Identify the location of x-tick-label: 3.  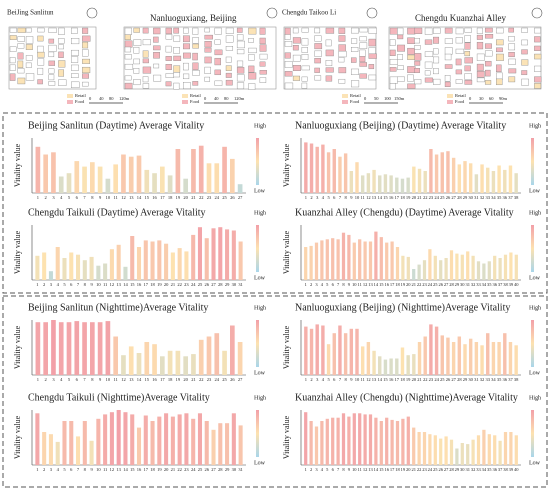
(317, 197).